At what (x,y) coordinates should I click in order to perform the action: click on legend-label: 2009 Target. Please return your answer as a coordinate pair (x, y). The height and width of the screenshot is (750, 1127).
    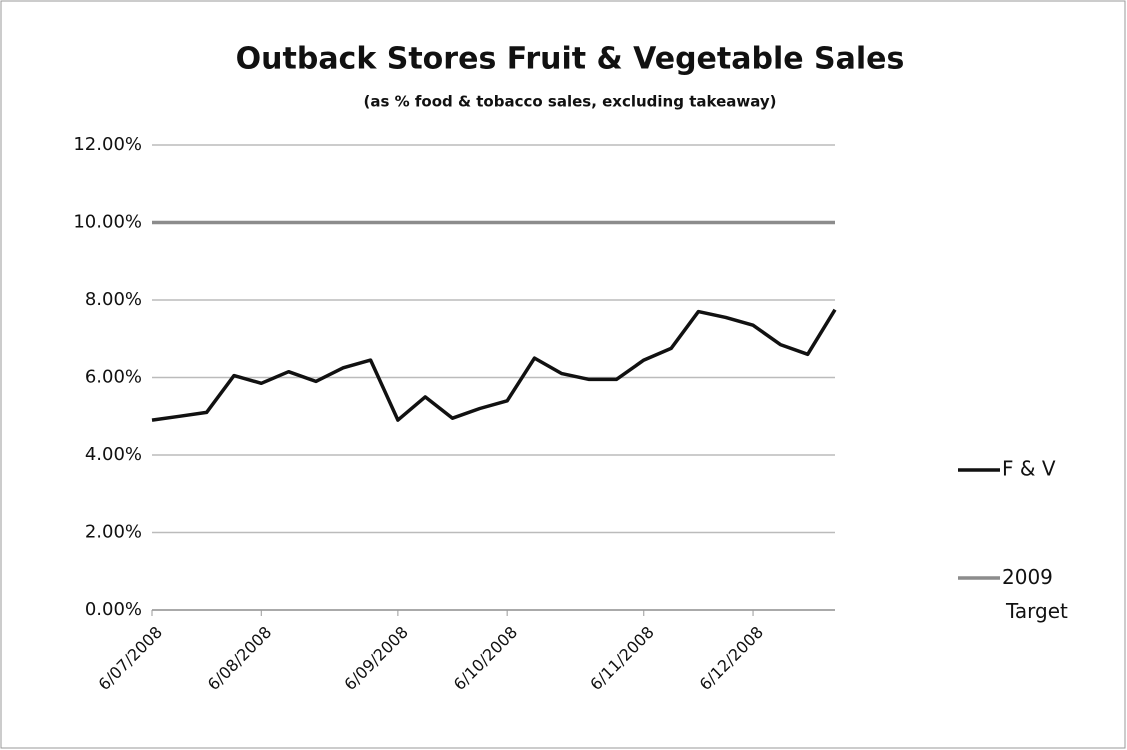
    Looking at the image, I should click on (1035, 594).